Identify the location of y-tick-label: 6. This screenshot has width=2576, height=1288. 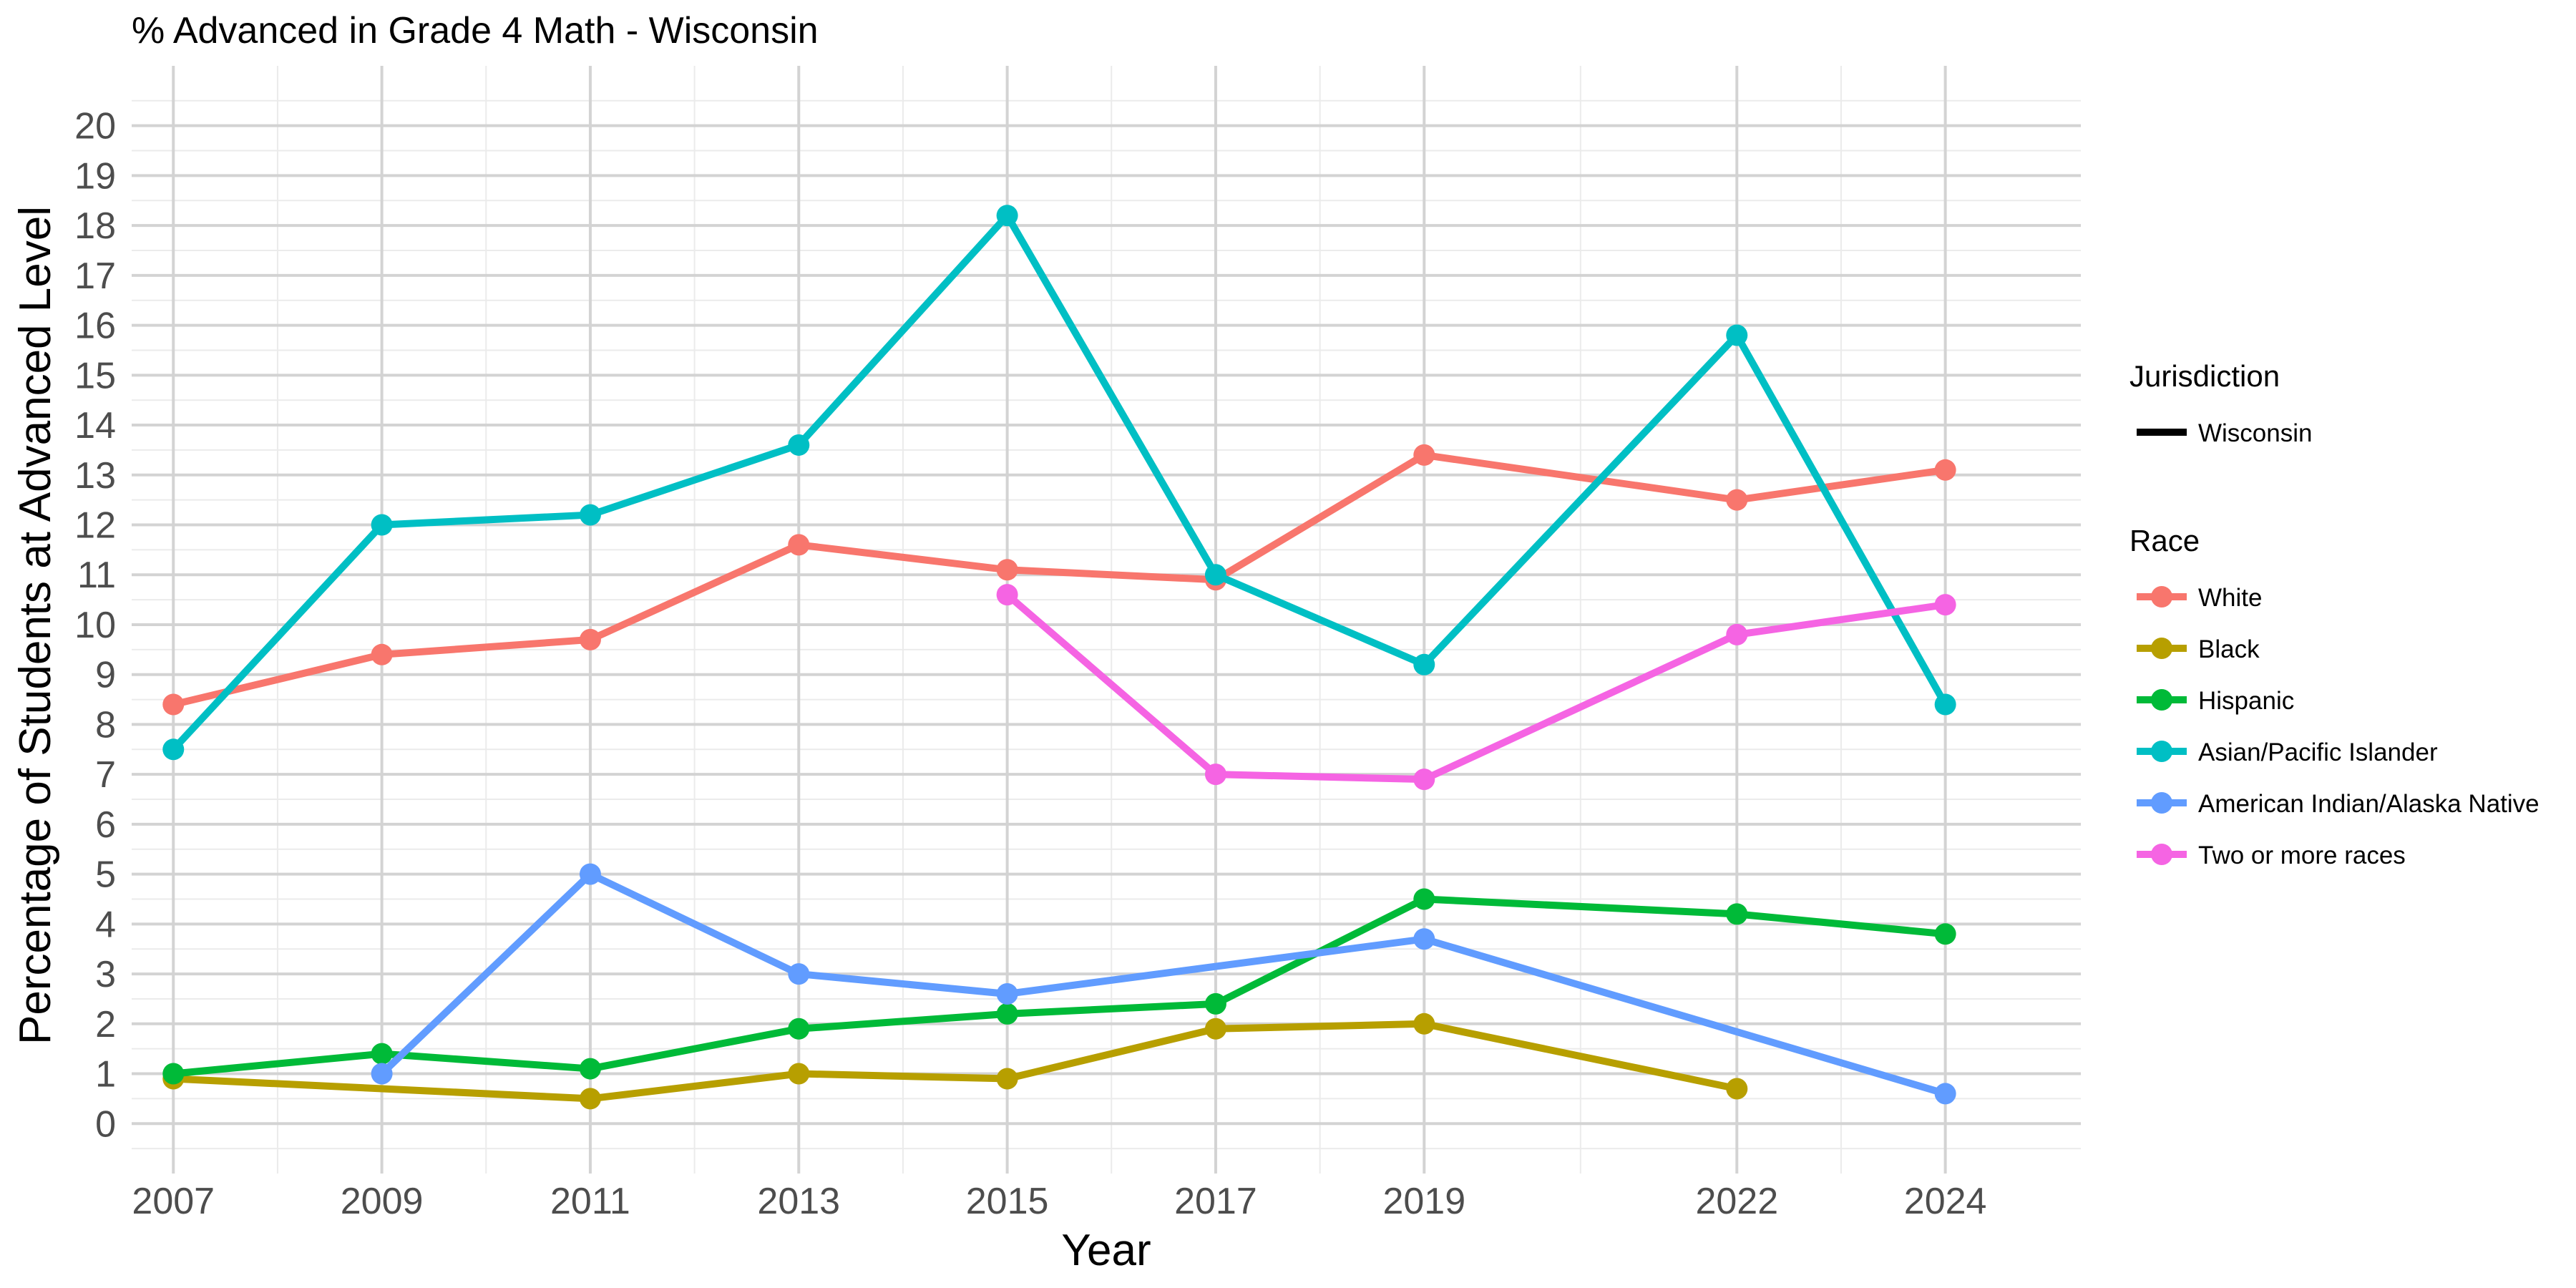
(105, 825).